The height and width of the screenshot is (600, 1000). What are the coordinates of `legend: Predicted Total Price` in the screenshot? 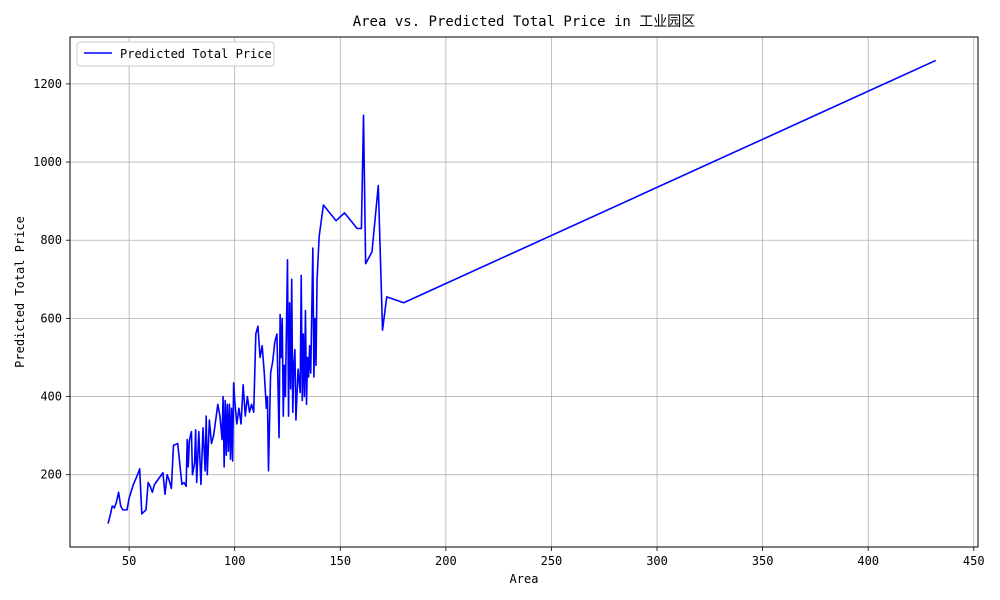 It's located at (175, 54).